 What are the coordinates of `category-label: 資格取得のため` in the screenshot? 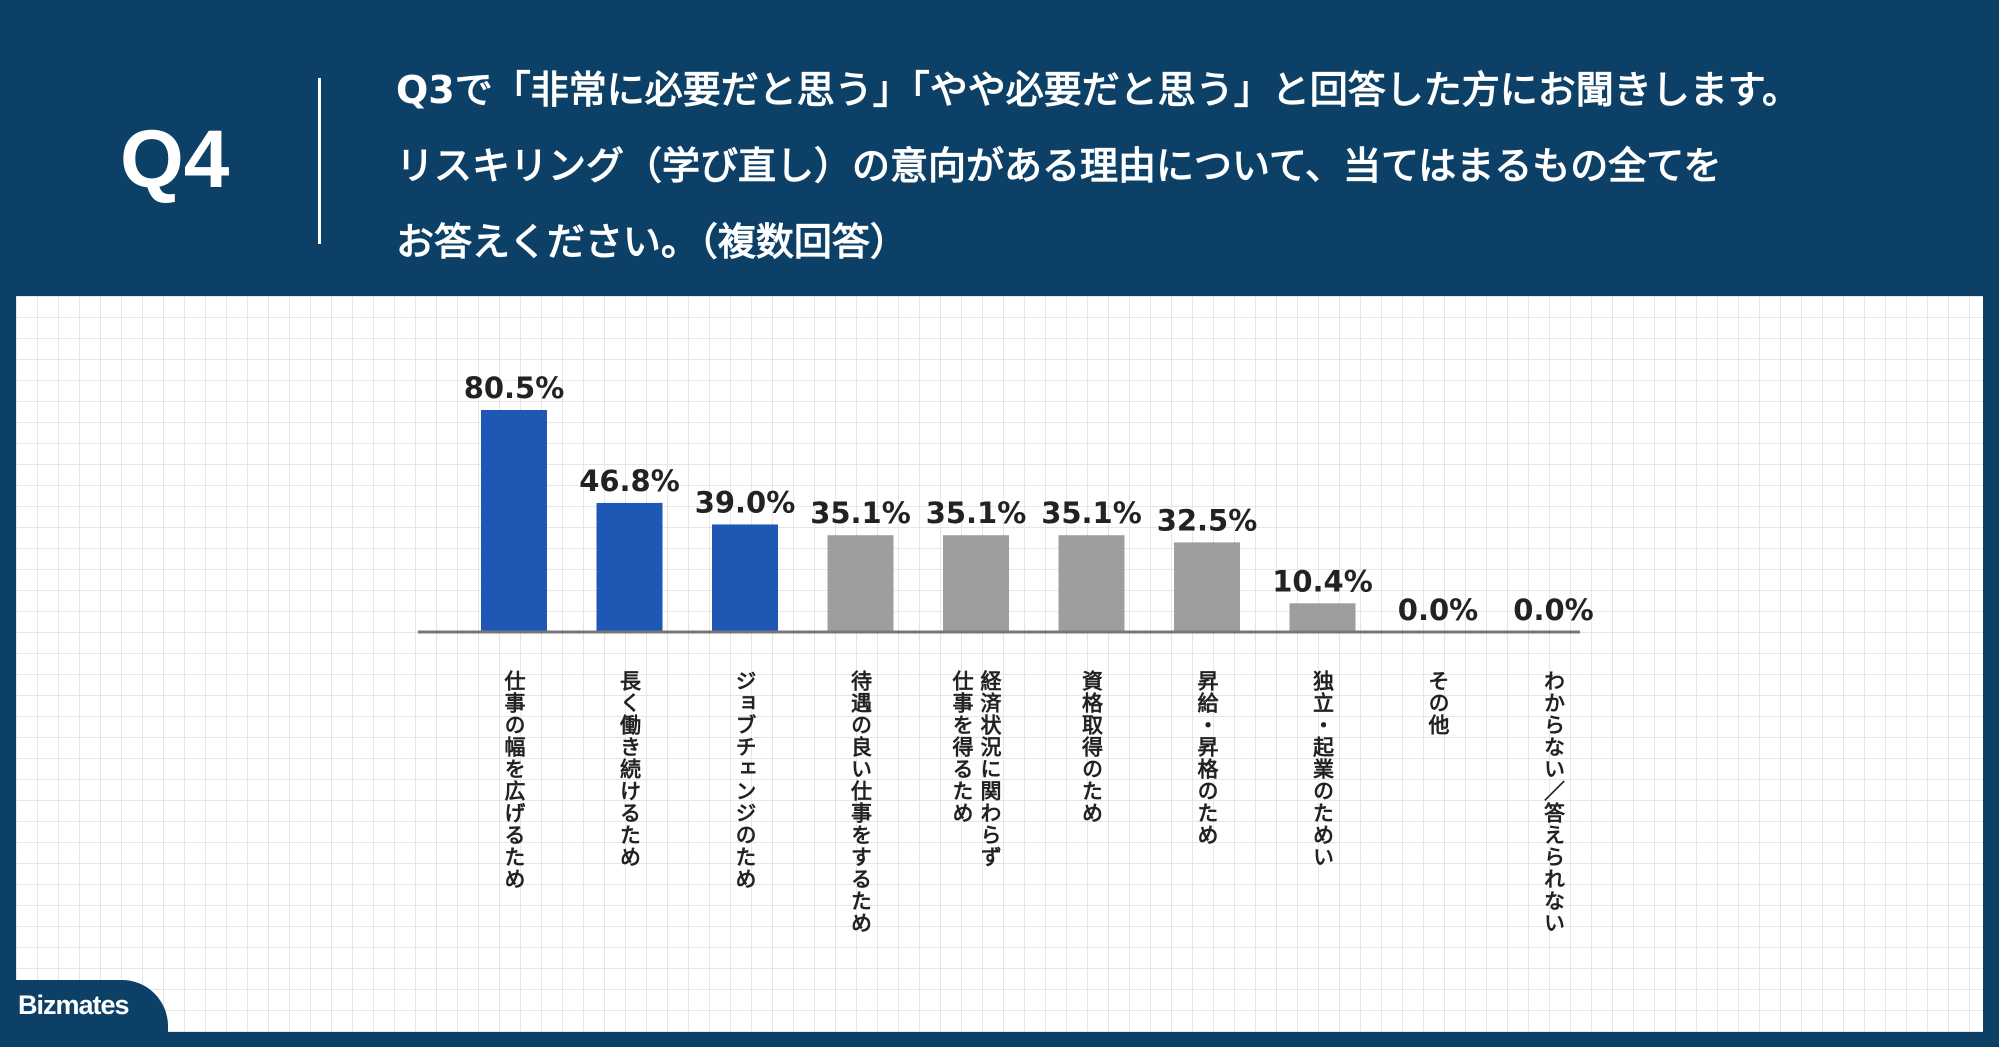 It's located at (1092, 746).